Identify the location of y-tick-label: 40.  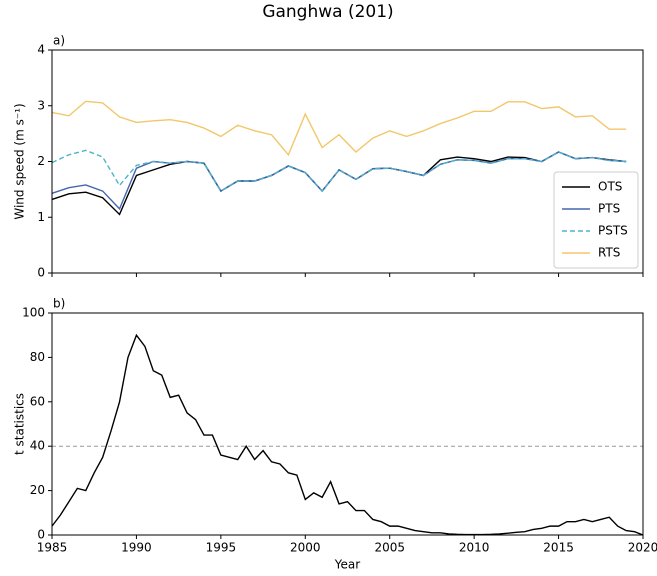
(37, 446).